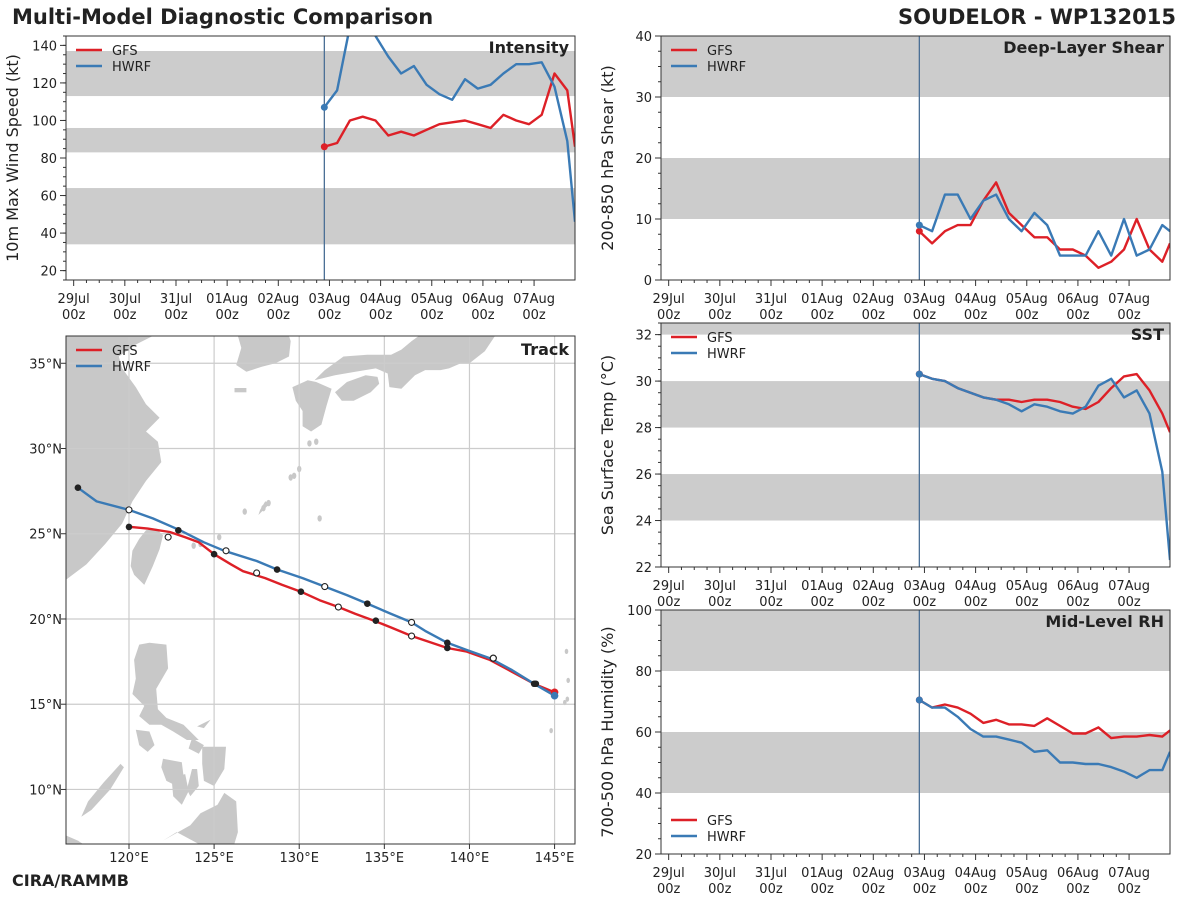 The width and height of the screenshot is (1200, 900). I want to click on lat-tick-label: 30°N, so click(45, 450).